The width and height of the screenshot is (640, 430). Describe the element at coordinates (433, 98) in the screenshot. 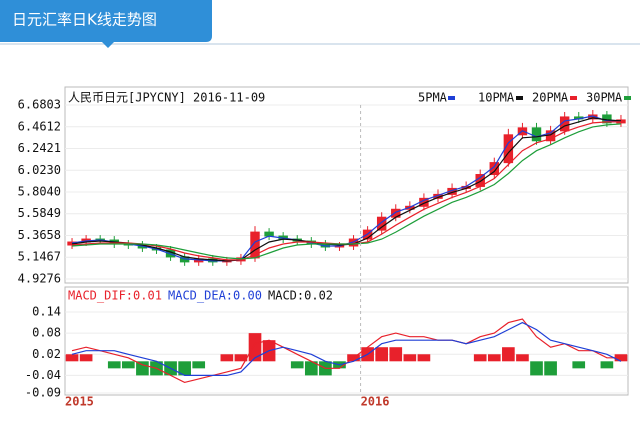

I see `legend-label: 5PMA` at that location.